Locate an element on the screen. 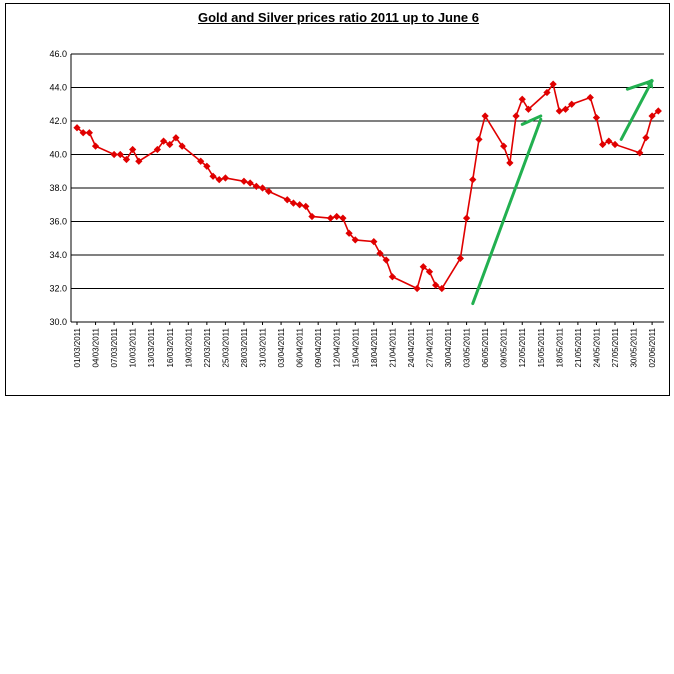  x-tick-label: 30/05/2011 is located at coordinates (634, 347).